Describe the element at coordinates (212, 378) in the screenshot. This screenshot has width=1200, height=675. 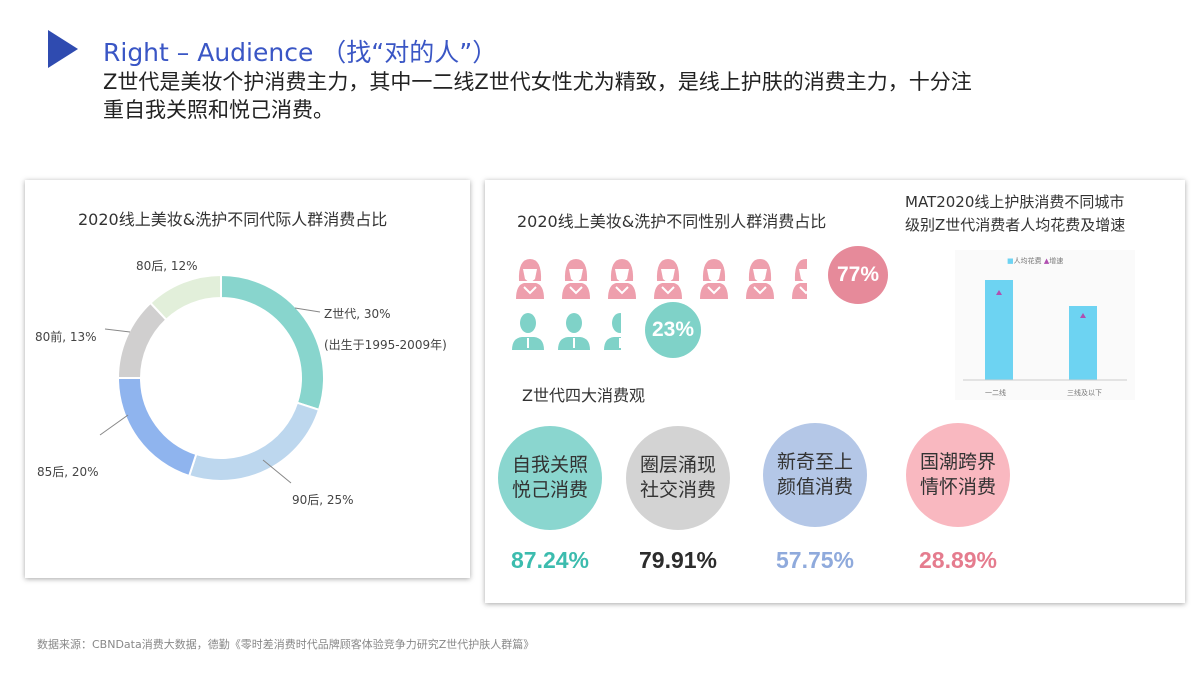
I see `donut-chart` at that location.